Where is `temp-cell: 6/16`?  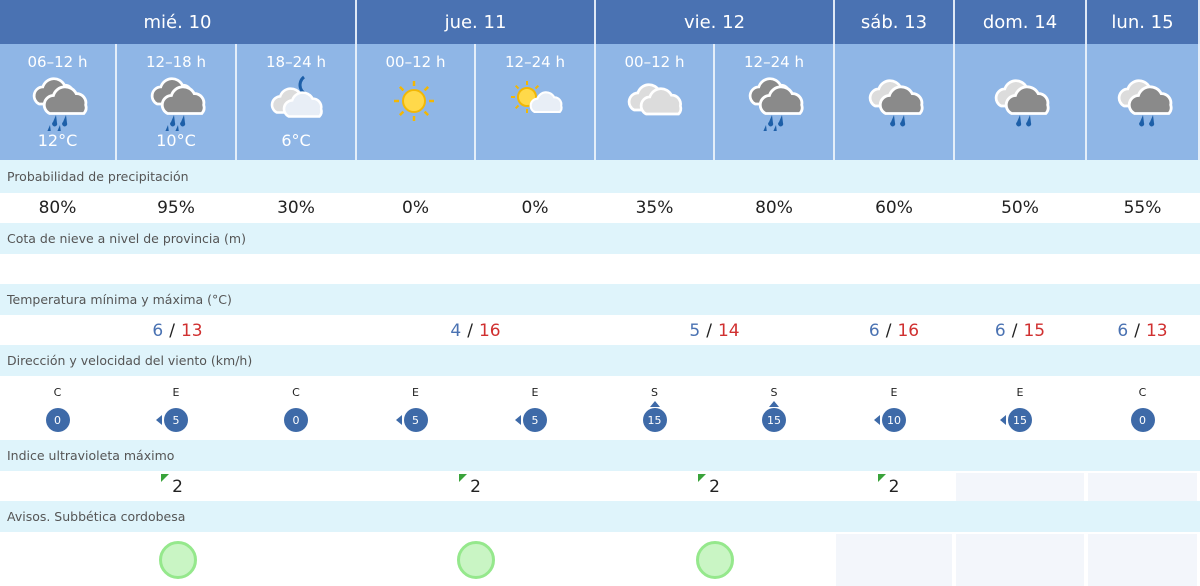
temp-cell: 6/16 is located at coordinates (894, 331).